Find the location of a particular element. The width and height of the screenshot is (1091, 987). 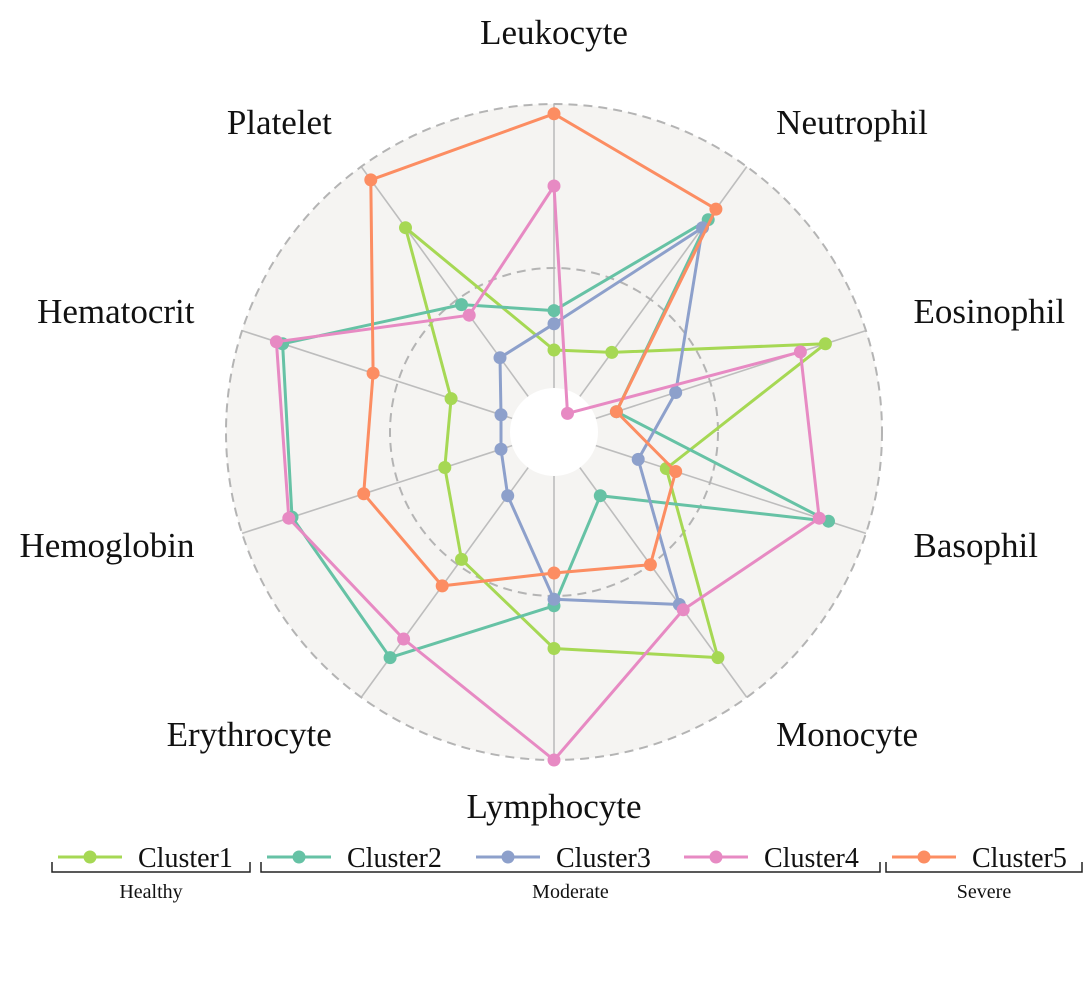

legend-group-bracket-severe is located at coordinates (984, 867).